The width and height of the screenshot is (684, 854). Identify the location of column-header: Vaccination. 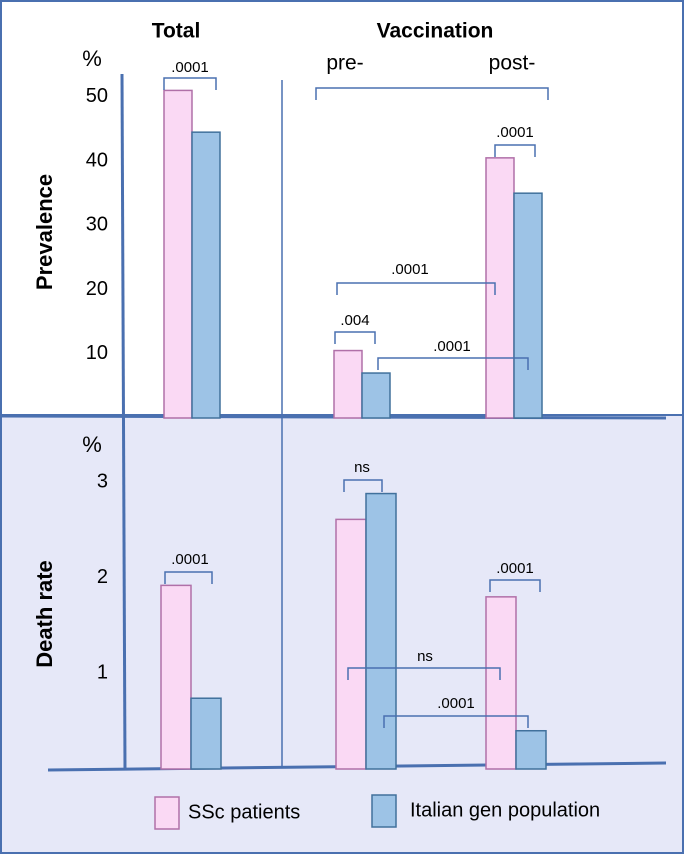
(435, 31).